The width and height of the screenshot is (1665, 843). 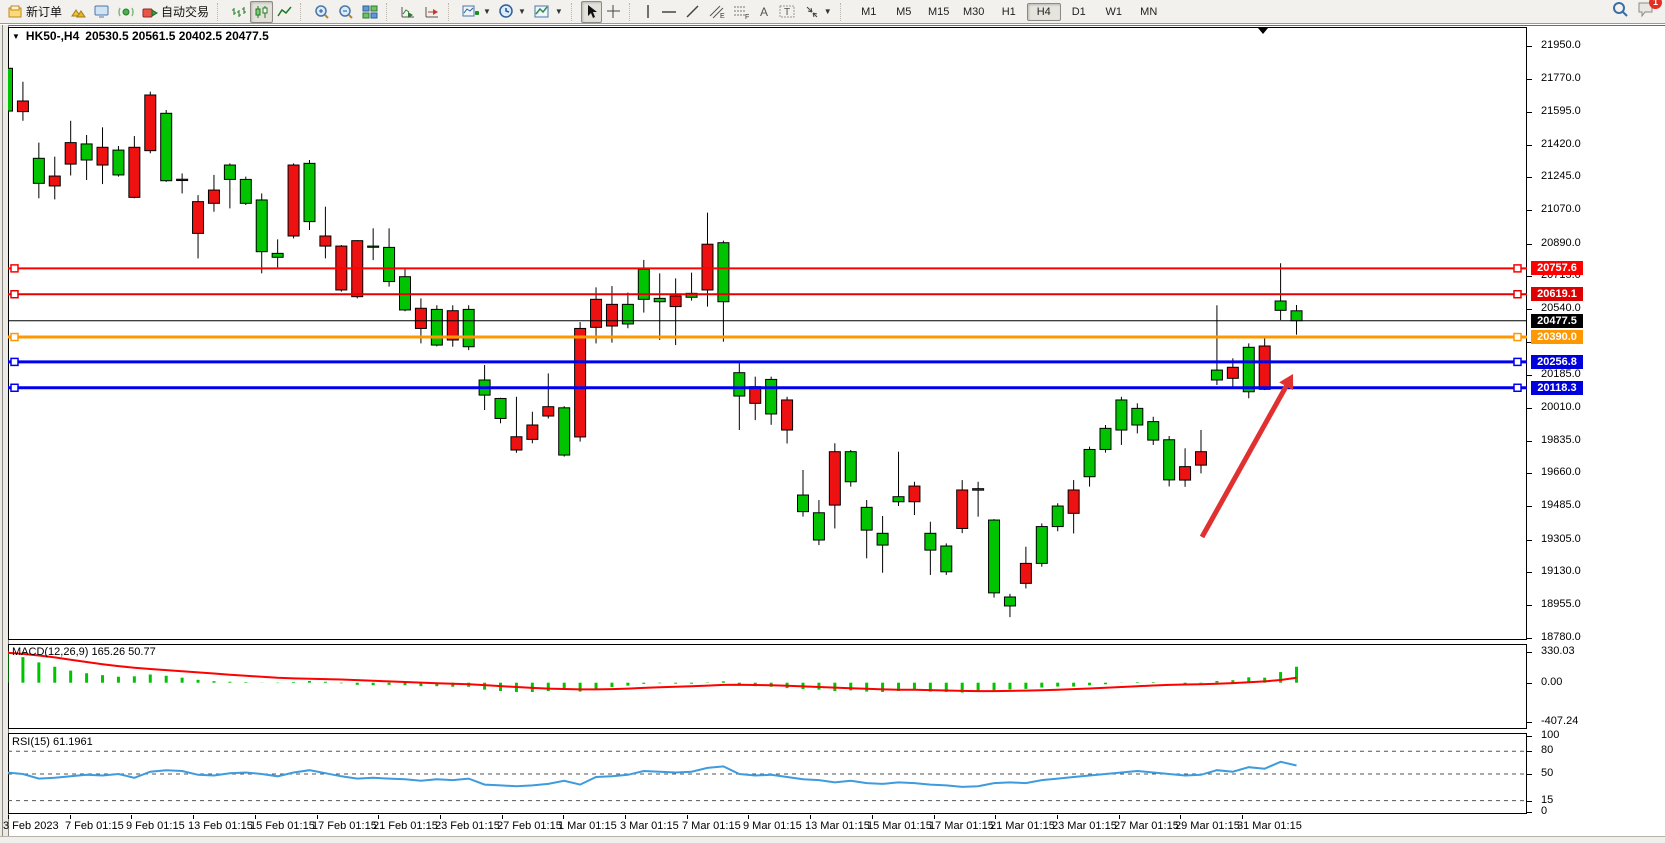 I want to click on time-axis-label: 31 Mar 01:15, so click(x=1269, y=826).